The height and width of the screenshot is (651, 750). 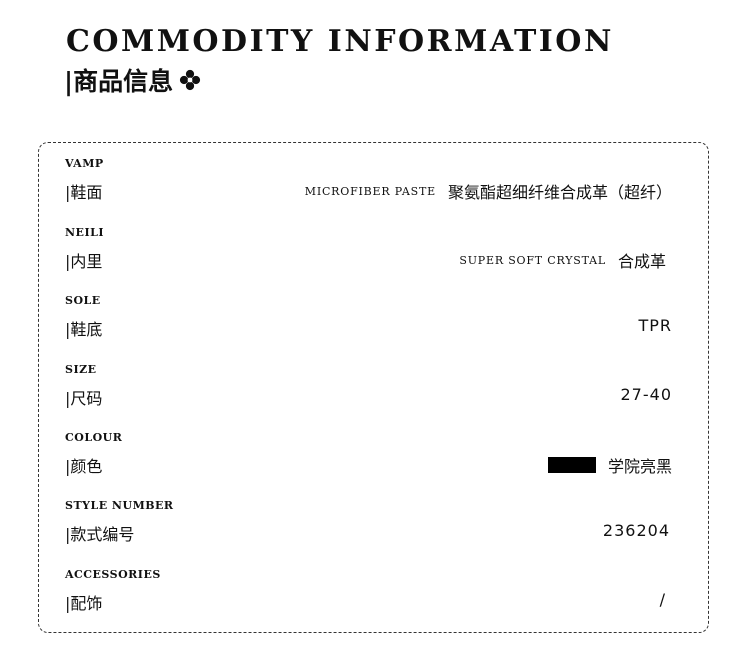 I want to click on info-row-lining: NEILI |内里 SUPER SOFT CRYSTAL 合成革, so click(x=368, y=246).